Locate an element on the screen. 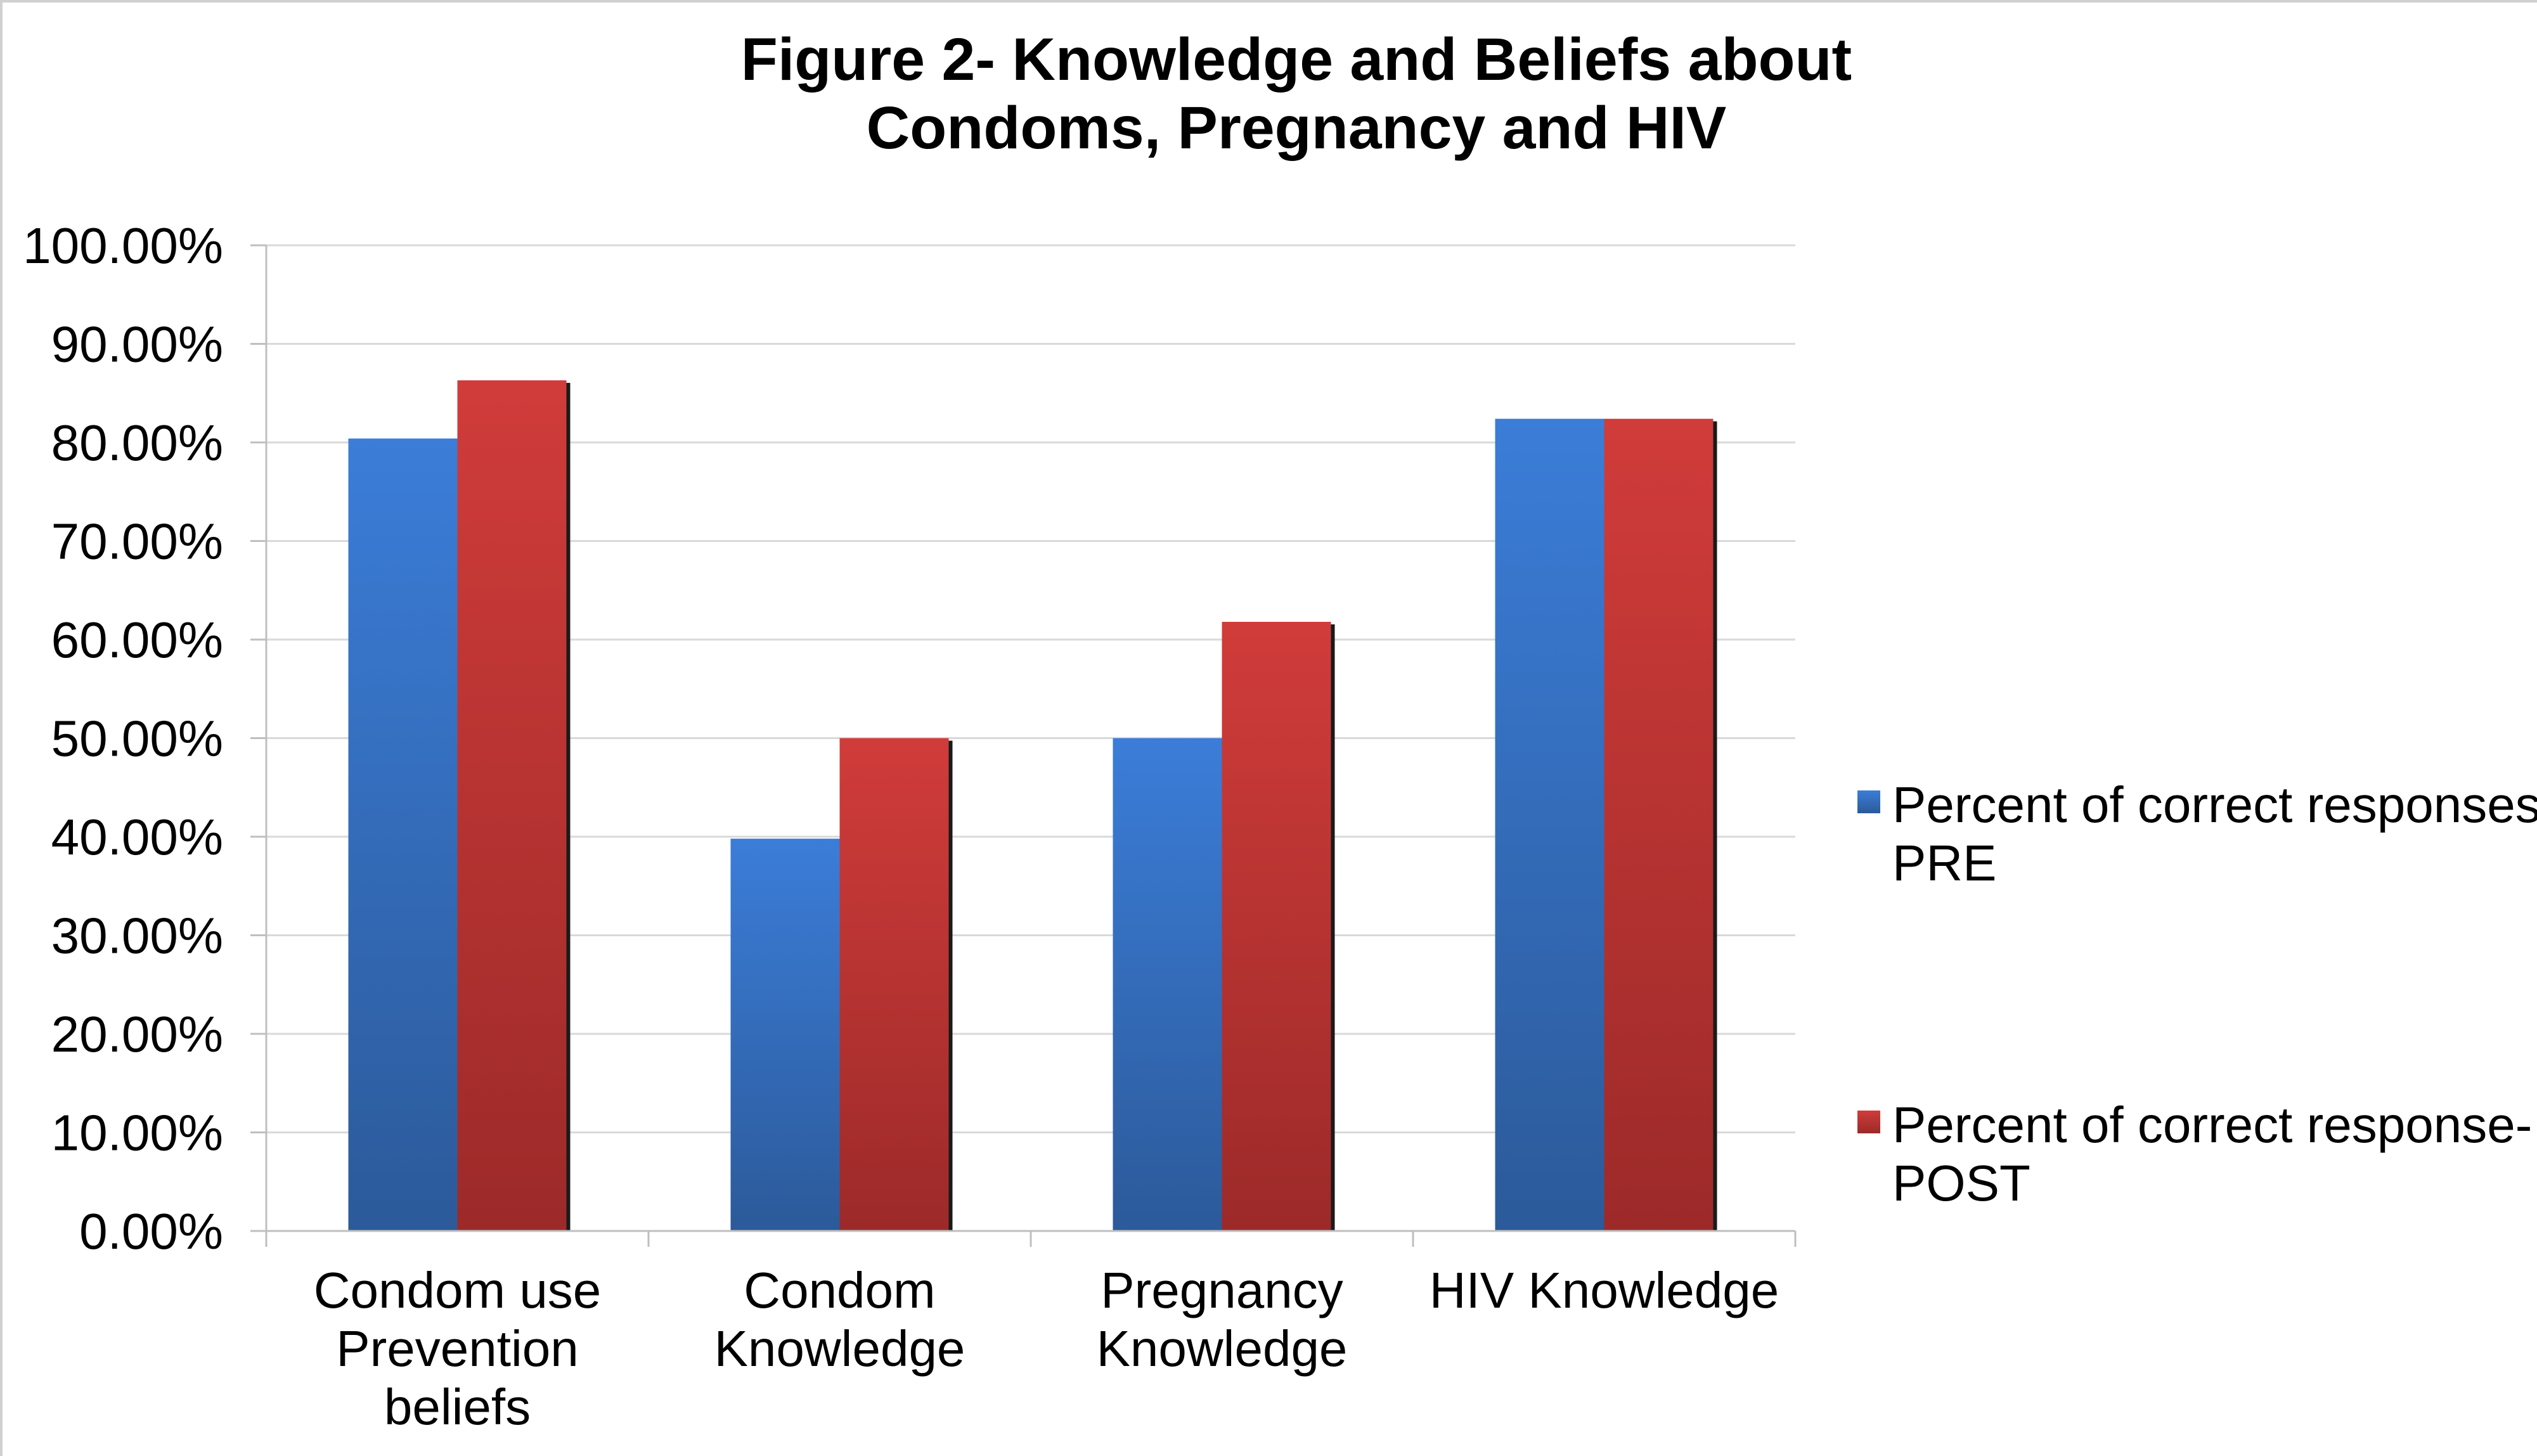 The image size is (2537, 1456). y-tick-label: 70.00% is located at coordinates (137, 541).